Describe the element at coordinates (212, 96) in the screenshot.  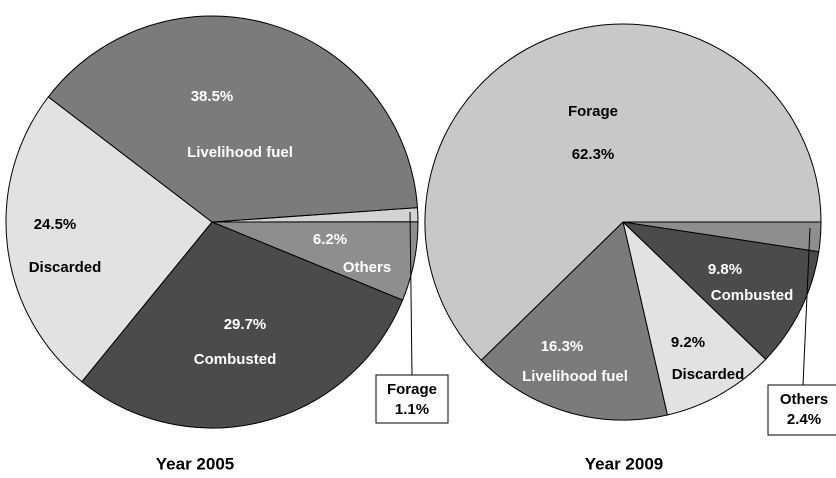
I see `value-label: 38.5%` at that location.